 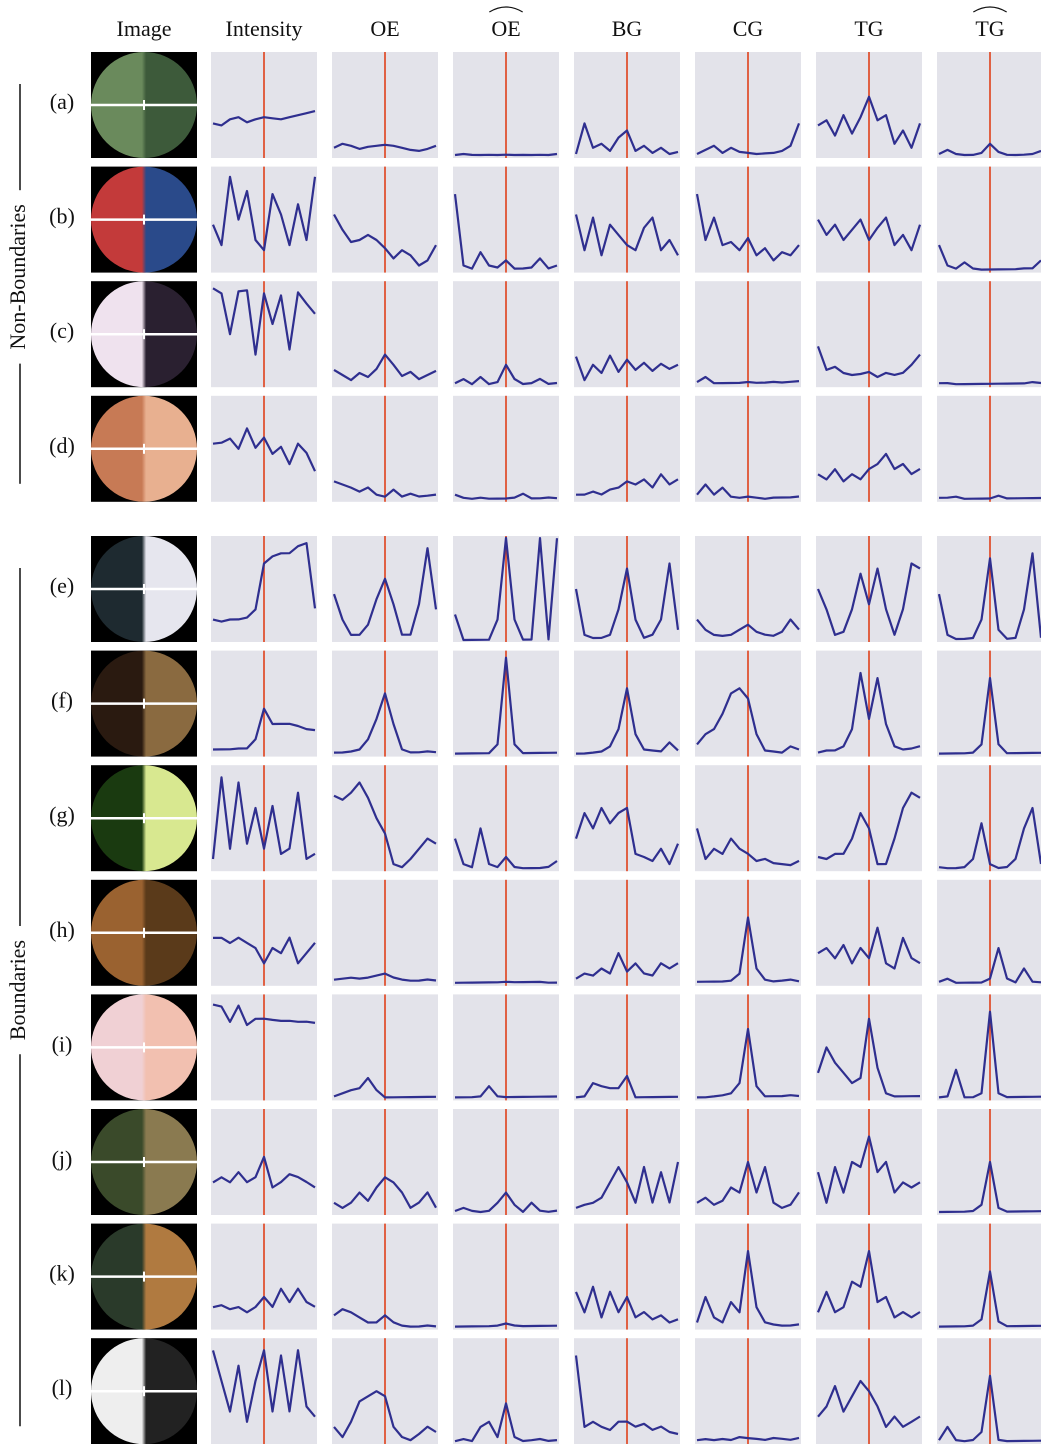 What do you see at coordinates (62, 700) in the screenshot?
I see `row-label: (f)` at bounding box center [62, 700].